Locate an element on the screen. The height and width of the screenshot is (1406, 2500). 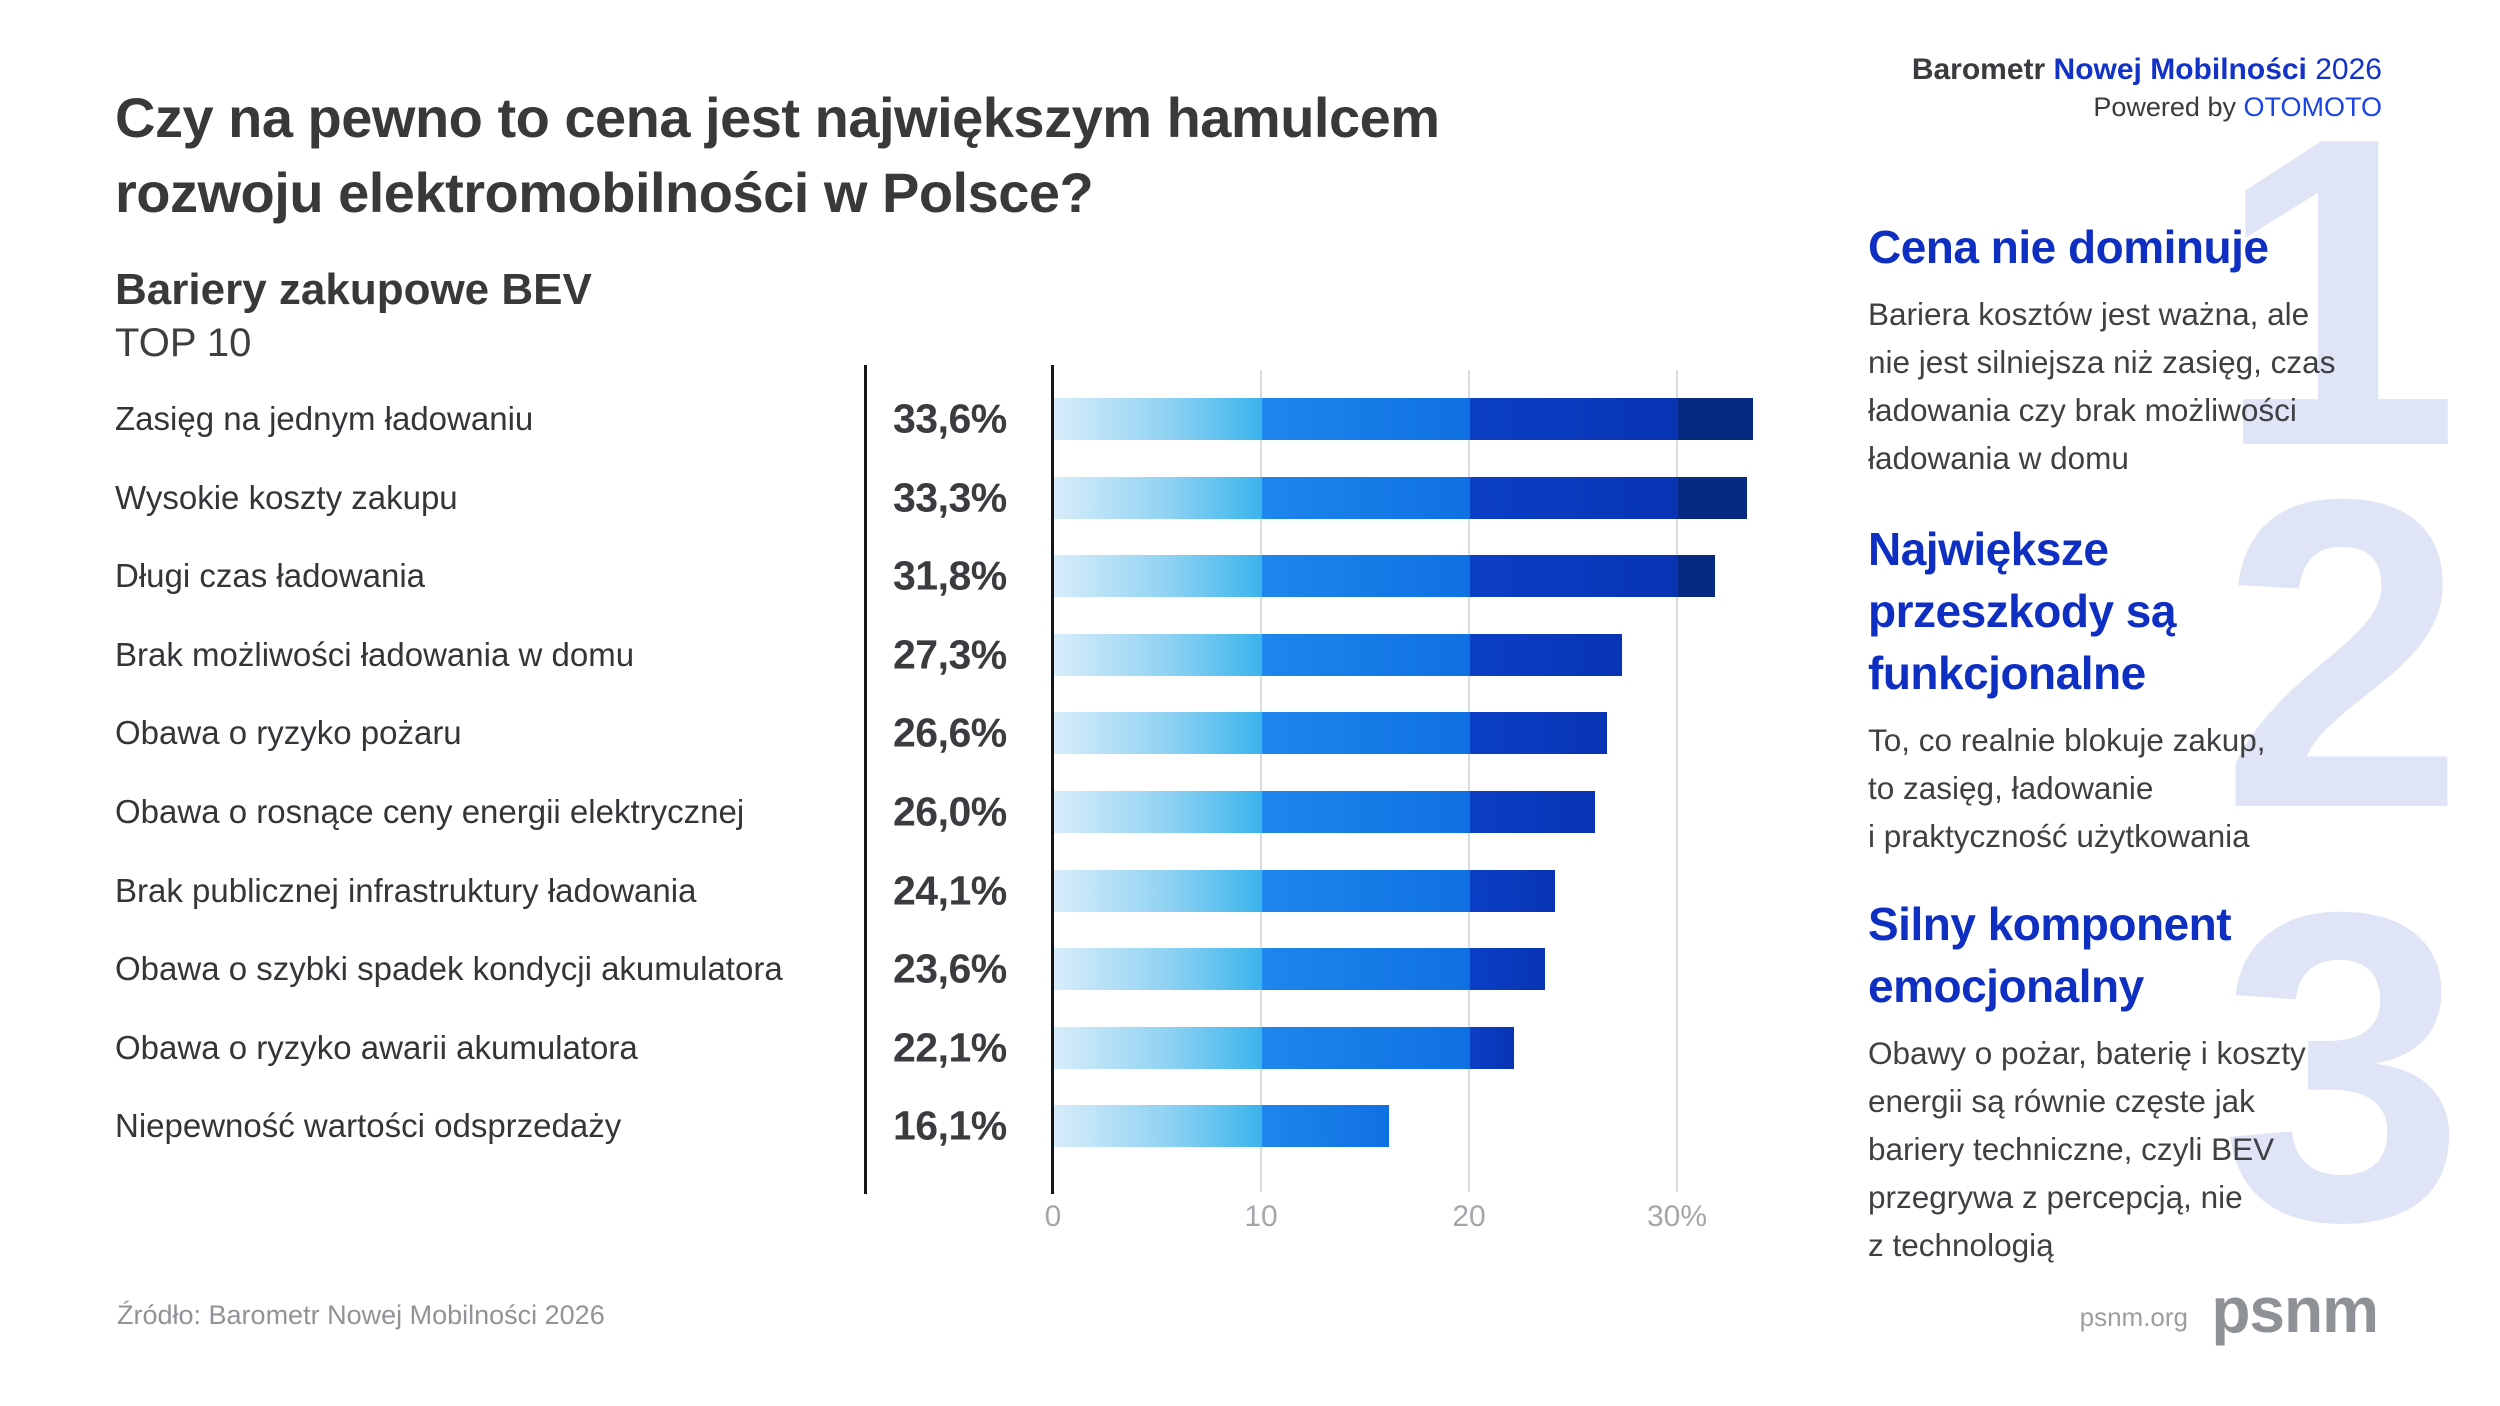
bar-label-9: Obawa o ryzyko awarii akumulatora is located at coordinates (376, 1047).